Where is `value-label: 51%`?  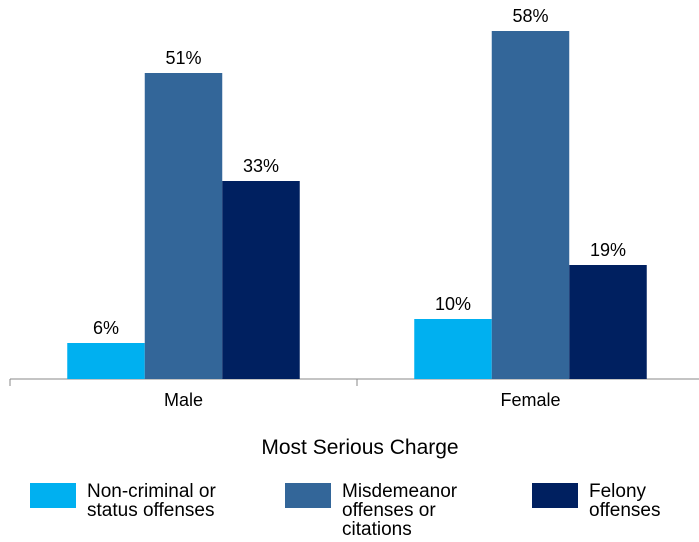
value-label: 51% is located at coordinates (183, 58).